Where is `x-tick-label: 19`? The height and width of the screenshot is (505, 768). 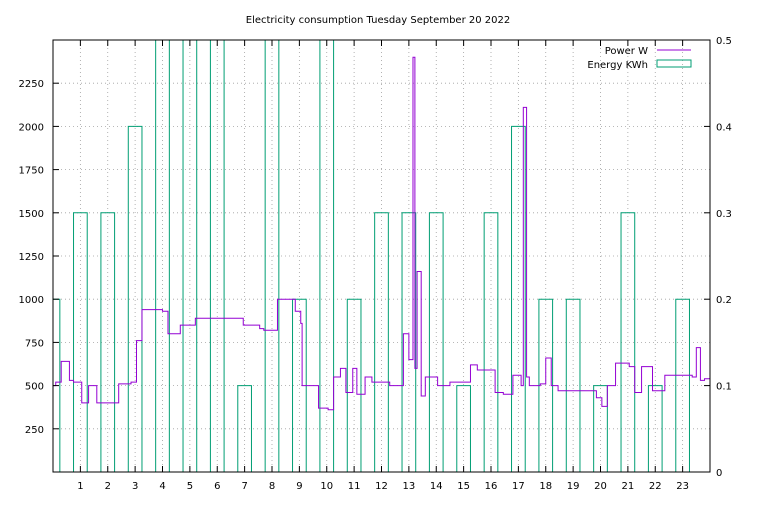 x-tick-label: 19 is located at coordinates (573, 486).